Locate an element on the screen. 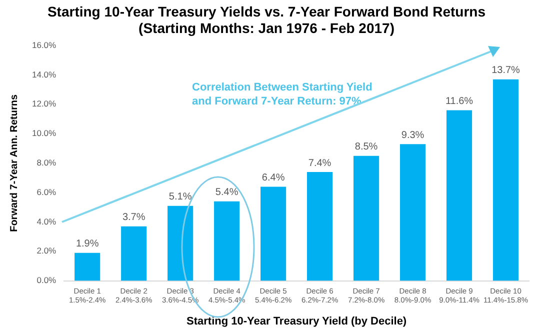  y-axis-title: Forward 7-Year Ann. Returns is located at coordinates (14, 163).